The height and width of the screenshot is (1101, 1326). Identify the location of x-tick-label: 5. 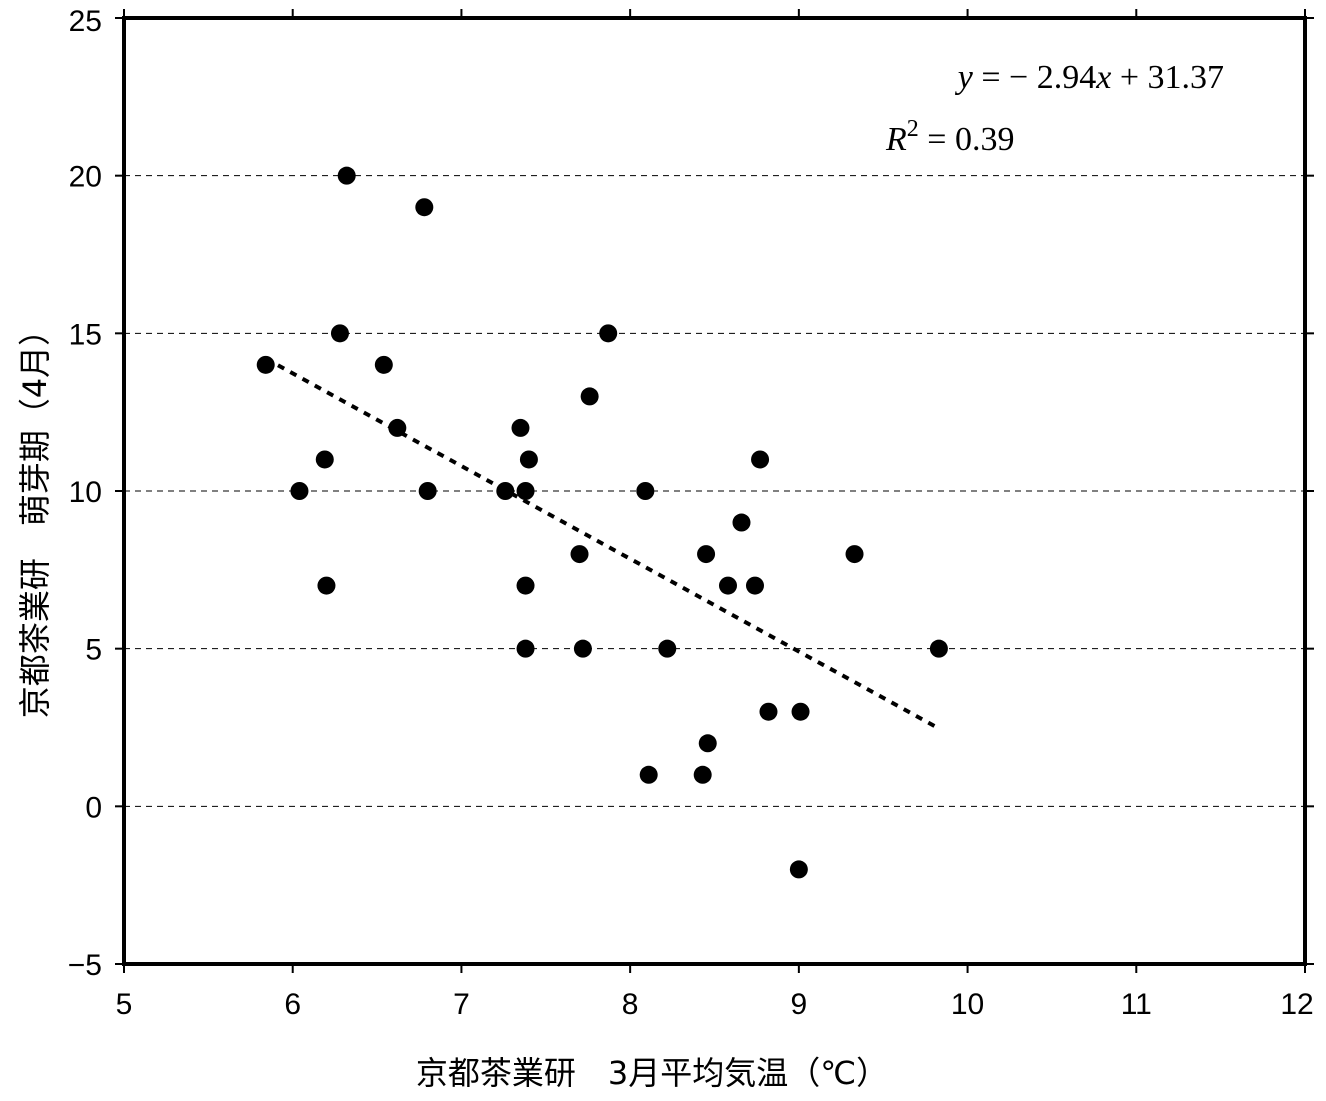
(124, 1004).